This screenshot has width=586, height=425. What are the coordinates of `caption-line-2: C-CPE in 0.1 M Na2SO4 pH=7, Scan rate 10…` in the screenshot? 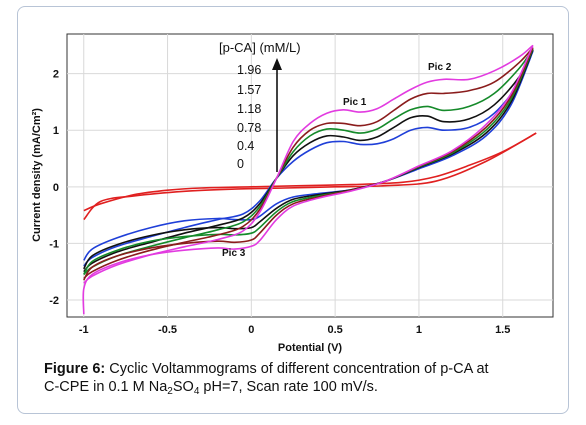 It's located at (211, 388).